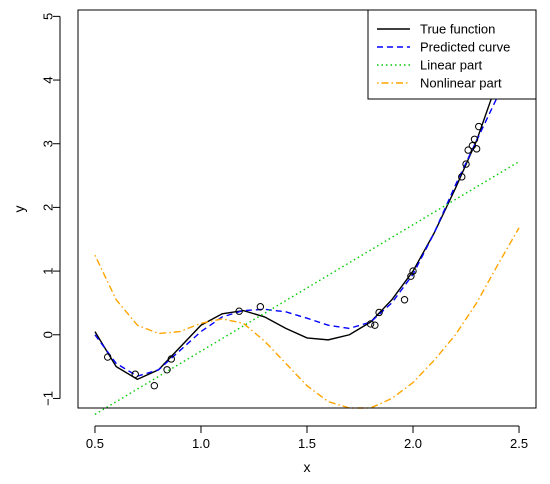  I want to click on legend-box, so click(452, 54).